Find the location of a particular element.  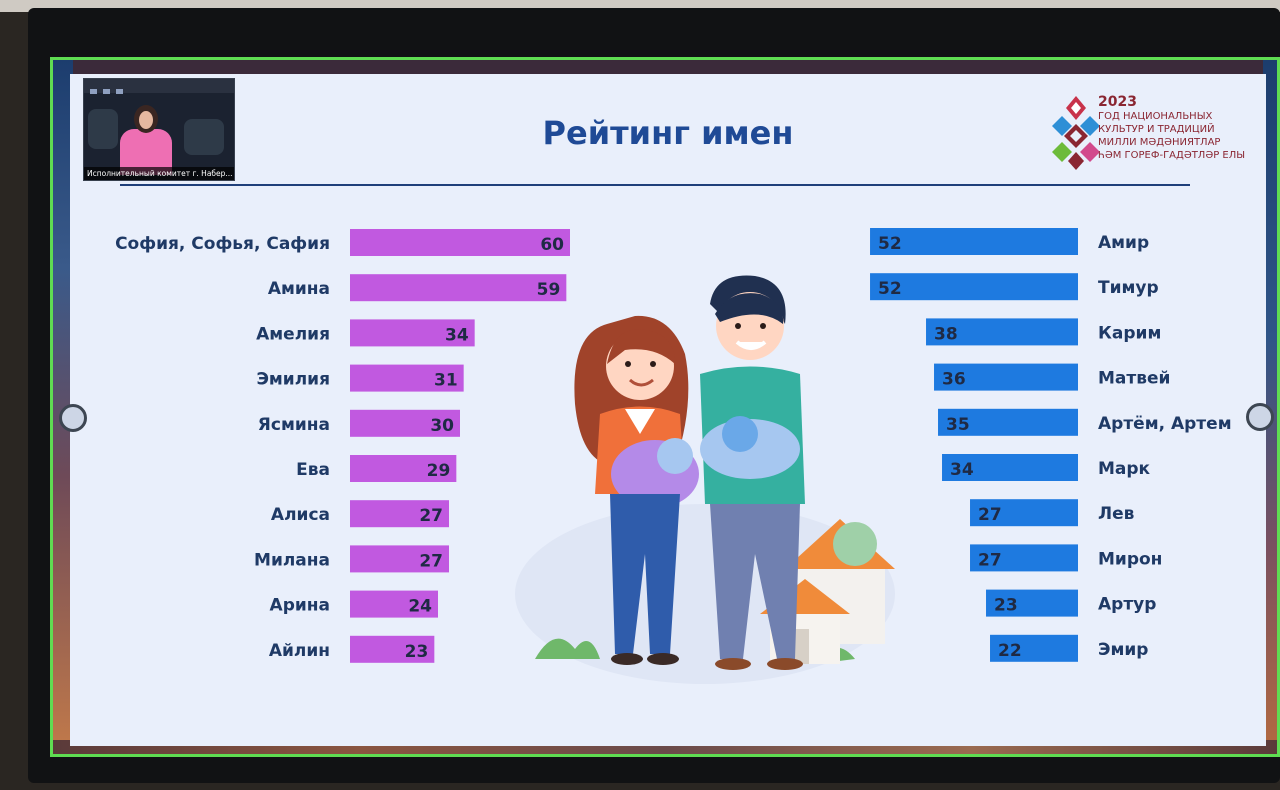

logo-year: 2023 is located at coordinates (1117, 102).